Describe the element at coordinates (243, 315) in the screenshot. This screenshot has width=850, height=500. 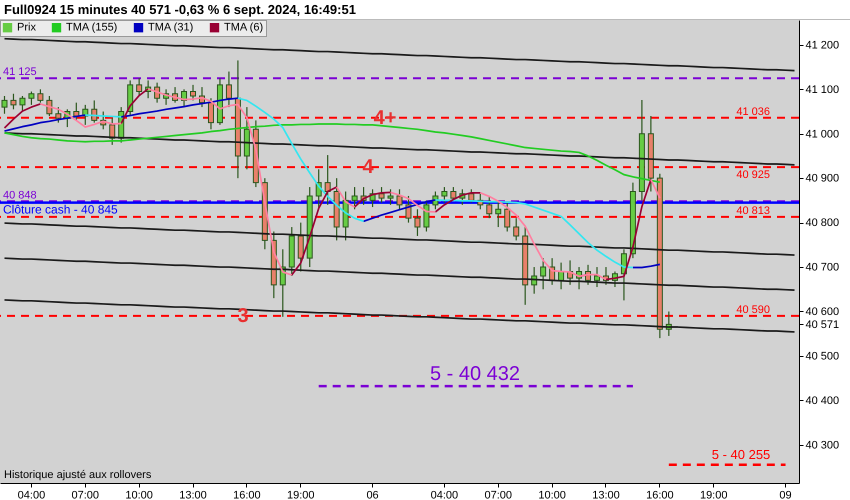
I see `annotation: 3` at that location.